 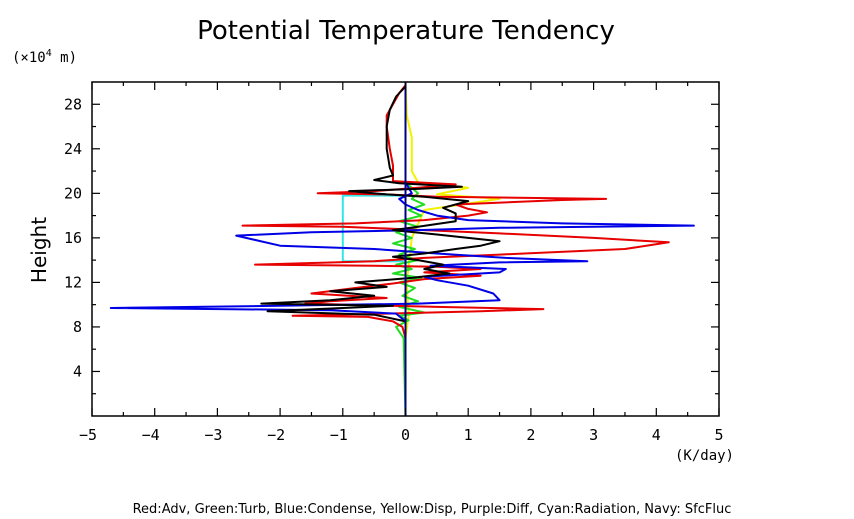 I want to click on y-axis-unit: (×104 m), so click(x=44, y=57).